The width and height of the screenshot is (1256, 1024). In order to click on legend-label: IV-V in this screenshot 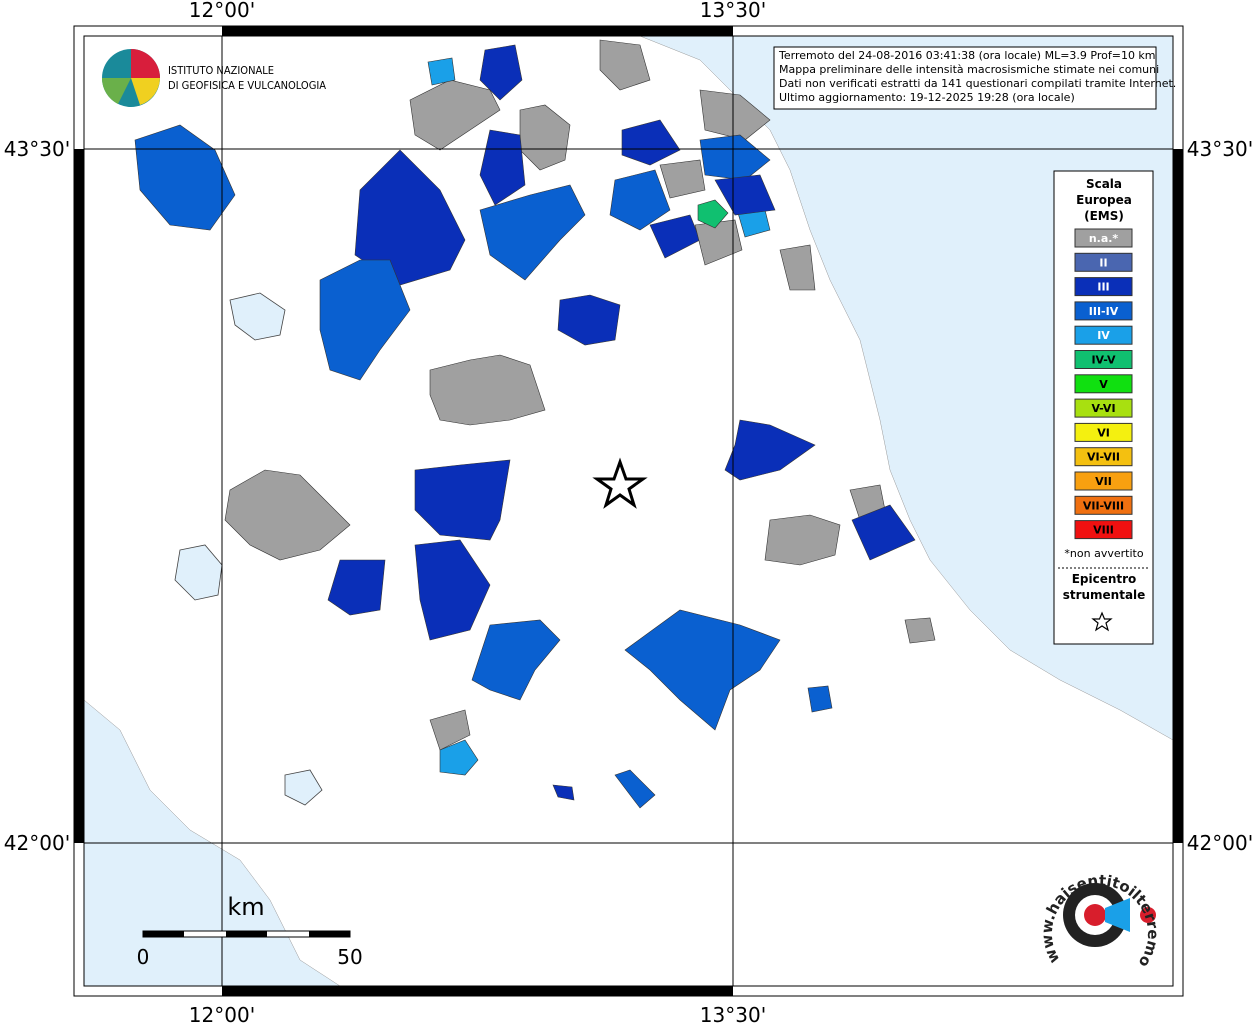, I will do `click(1103, 360)`.